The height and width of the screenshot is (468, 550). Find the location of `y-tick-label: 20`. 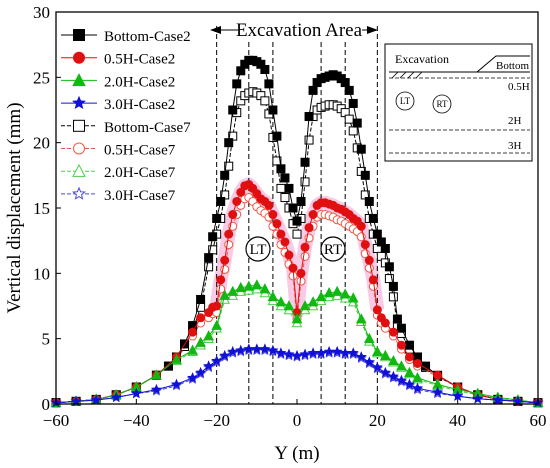

y-tick-label: 20 is located at coordinates (41, 143).